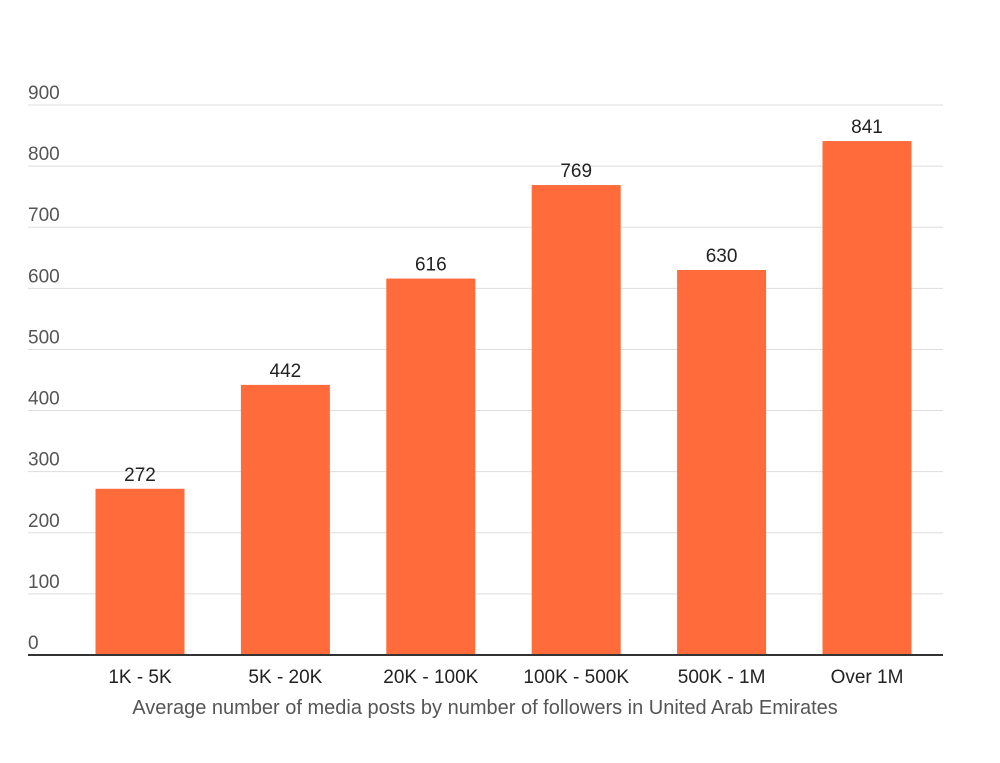 The image size is (1000, 763). I want to click on y-tick-label: 900, so click(44, 93).